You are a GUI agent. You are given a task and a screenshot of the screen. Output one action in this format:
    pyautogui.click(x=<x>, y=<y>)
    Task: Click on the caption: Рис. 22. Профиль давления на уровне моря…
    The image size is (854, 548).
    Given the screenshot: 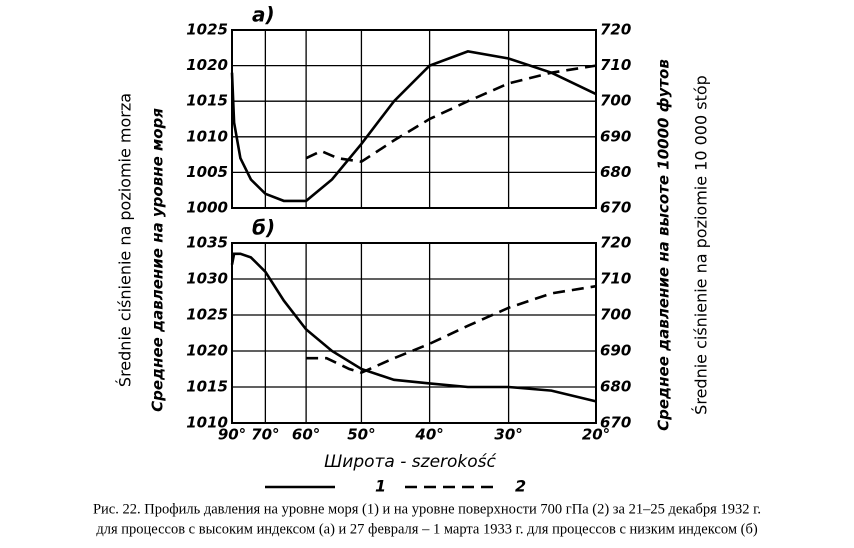 What is the action you would take?
    pyautogui.click(x=427, y=509)
    